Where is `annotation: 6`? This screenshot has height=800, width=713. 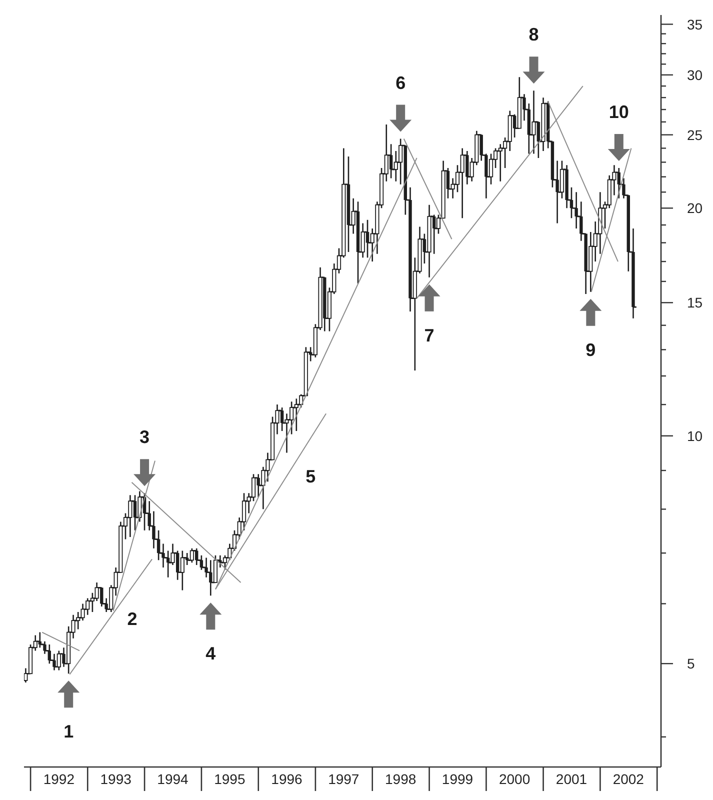 annotation: 6 is located at coordinates (401, 82).